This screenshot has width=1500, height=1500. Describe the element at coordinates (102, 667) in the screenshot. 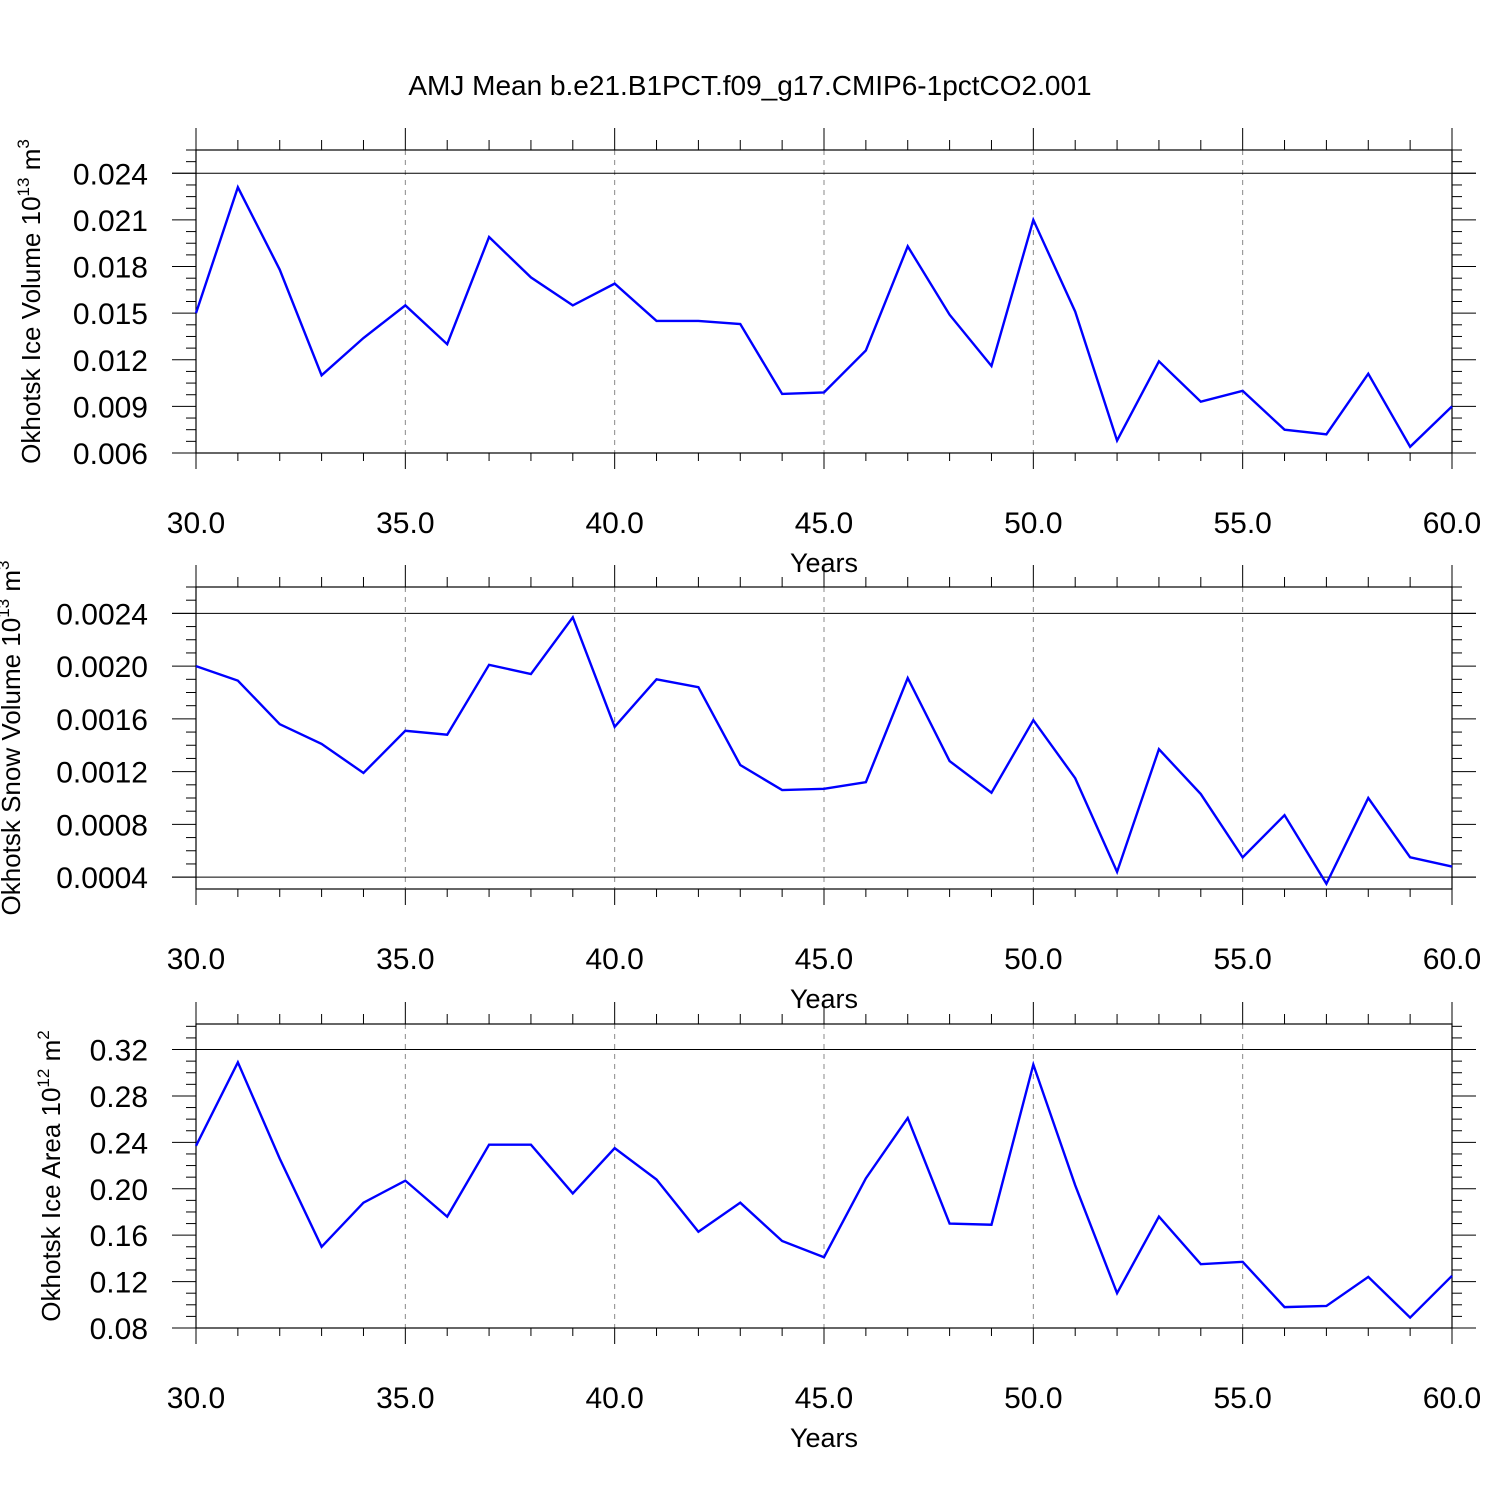

I see `y-tick-label: 0.0020` at that location.